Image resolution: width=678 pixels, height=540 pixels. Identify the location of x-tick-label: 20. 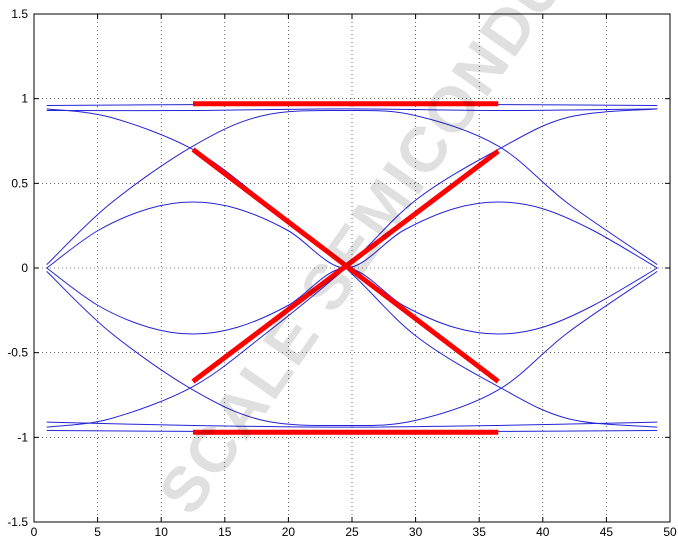
(289, 532).